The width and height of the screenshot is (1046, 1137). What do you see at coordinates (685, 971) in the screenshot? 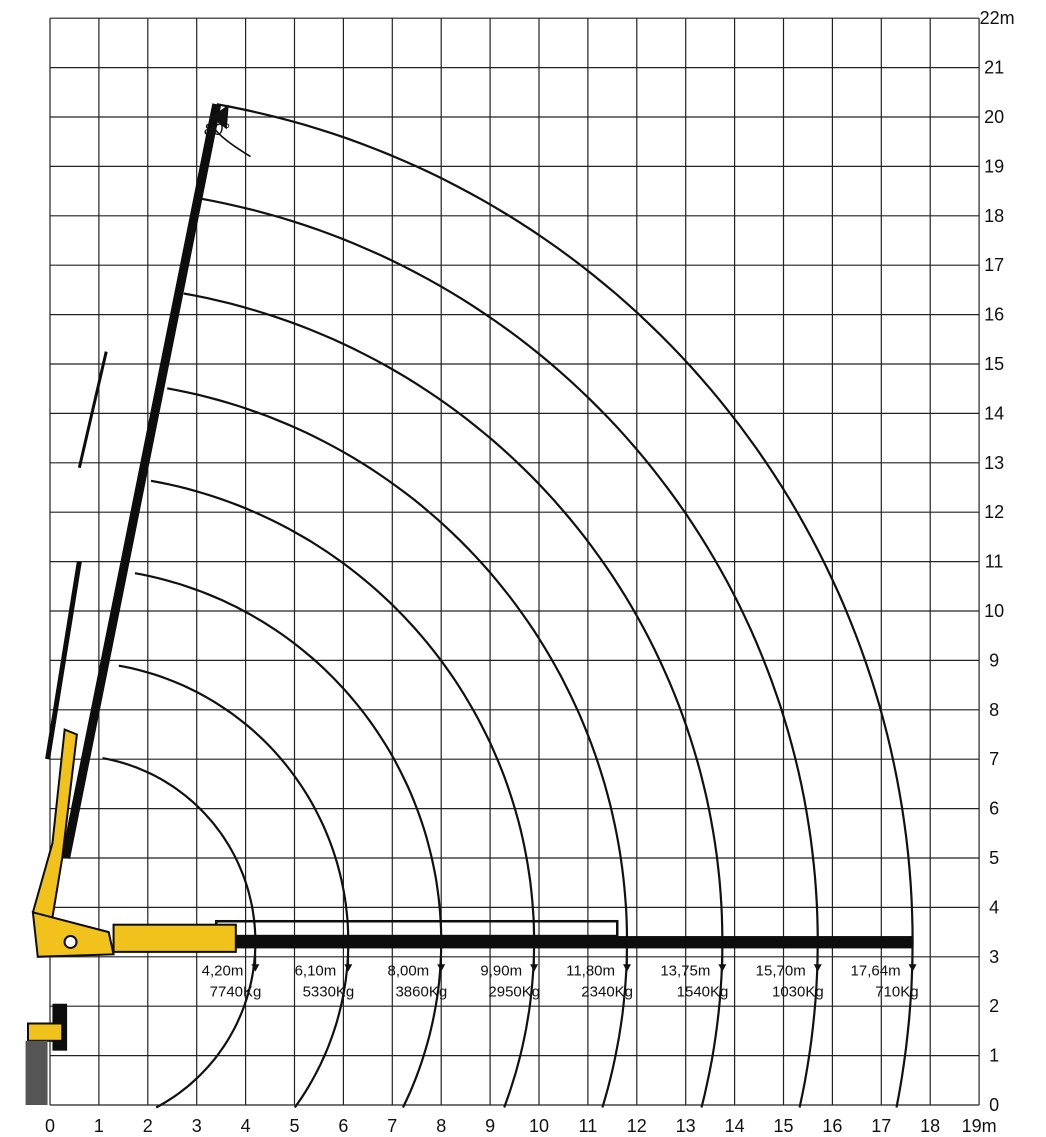
I see `load-reach-label: 13,75m` at bounding box center [685, 971].